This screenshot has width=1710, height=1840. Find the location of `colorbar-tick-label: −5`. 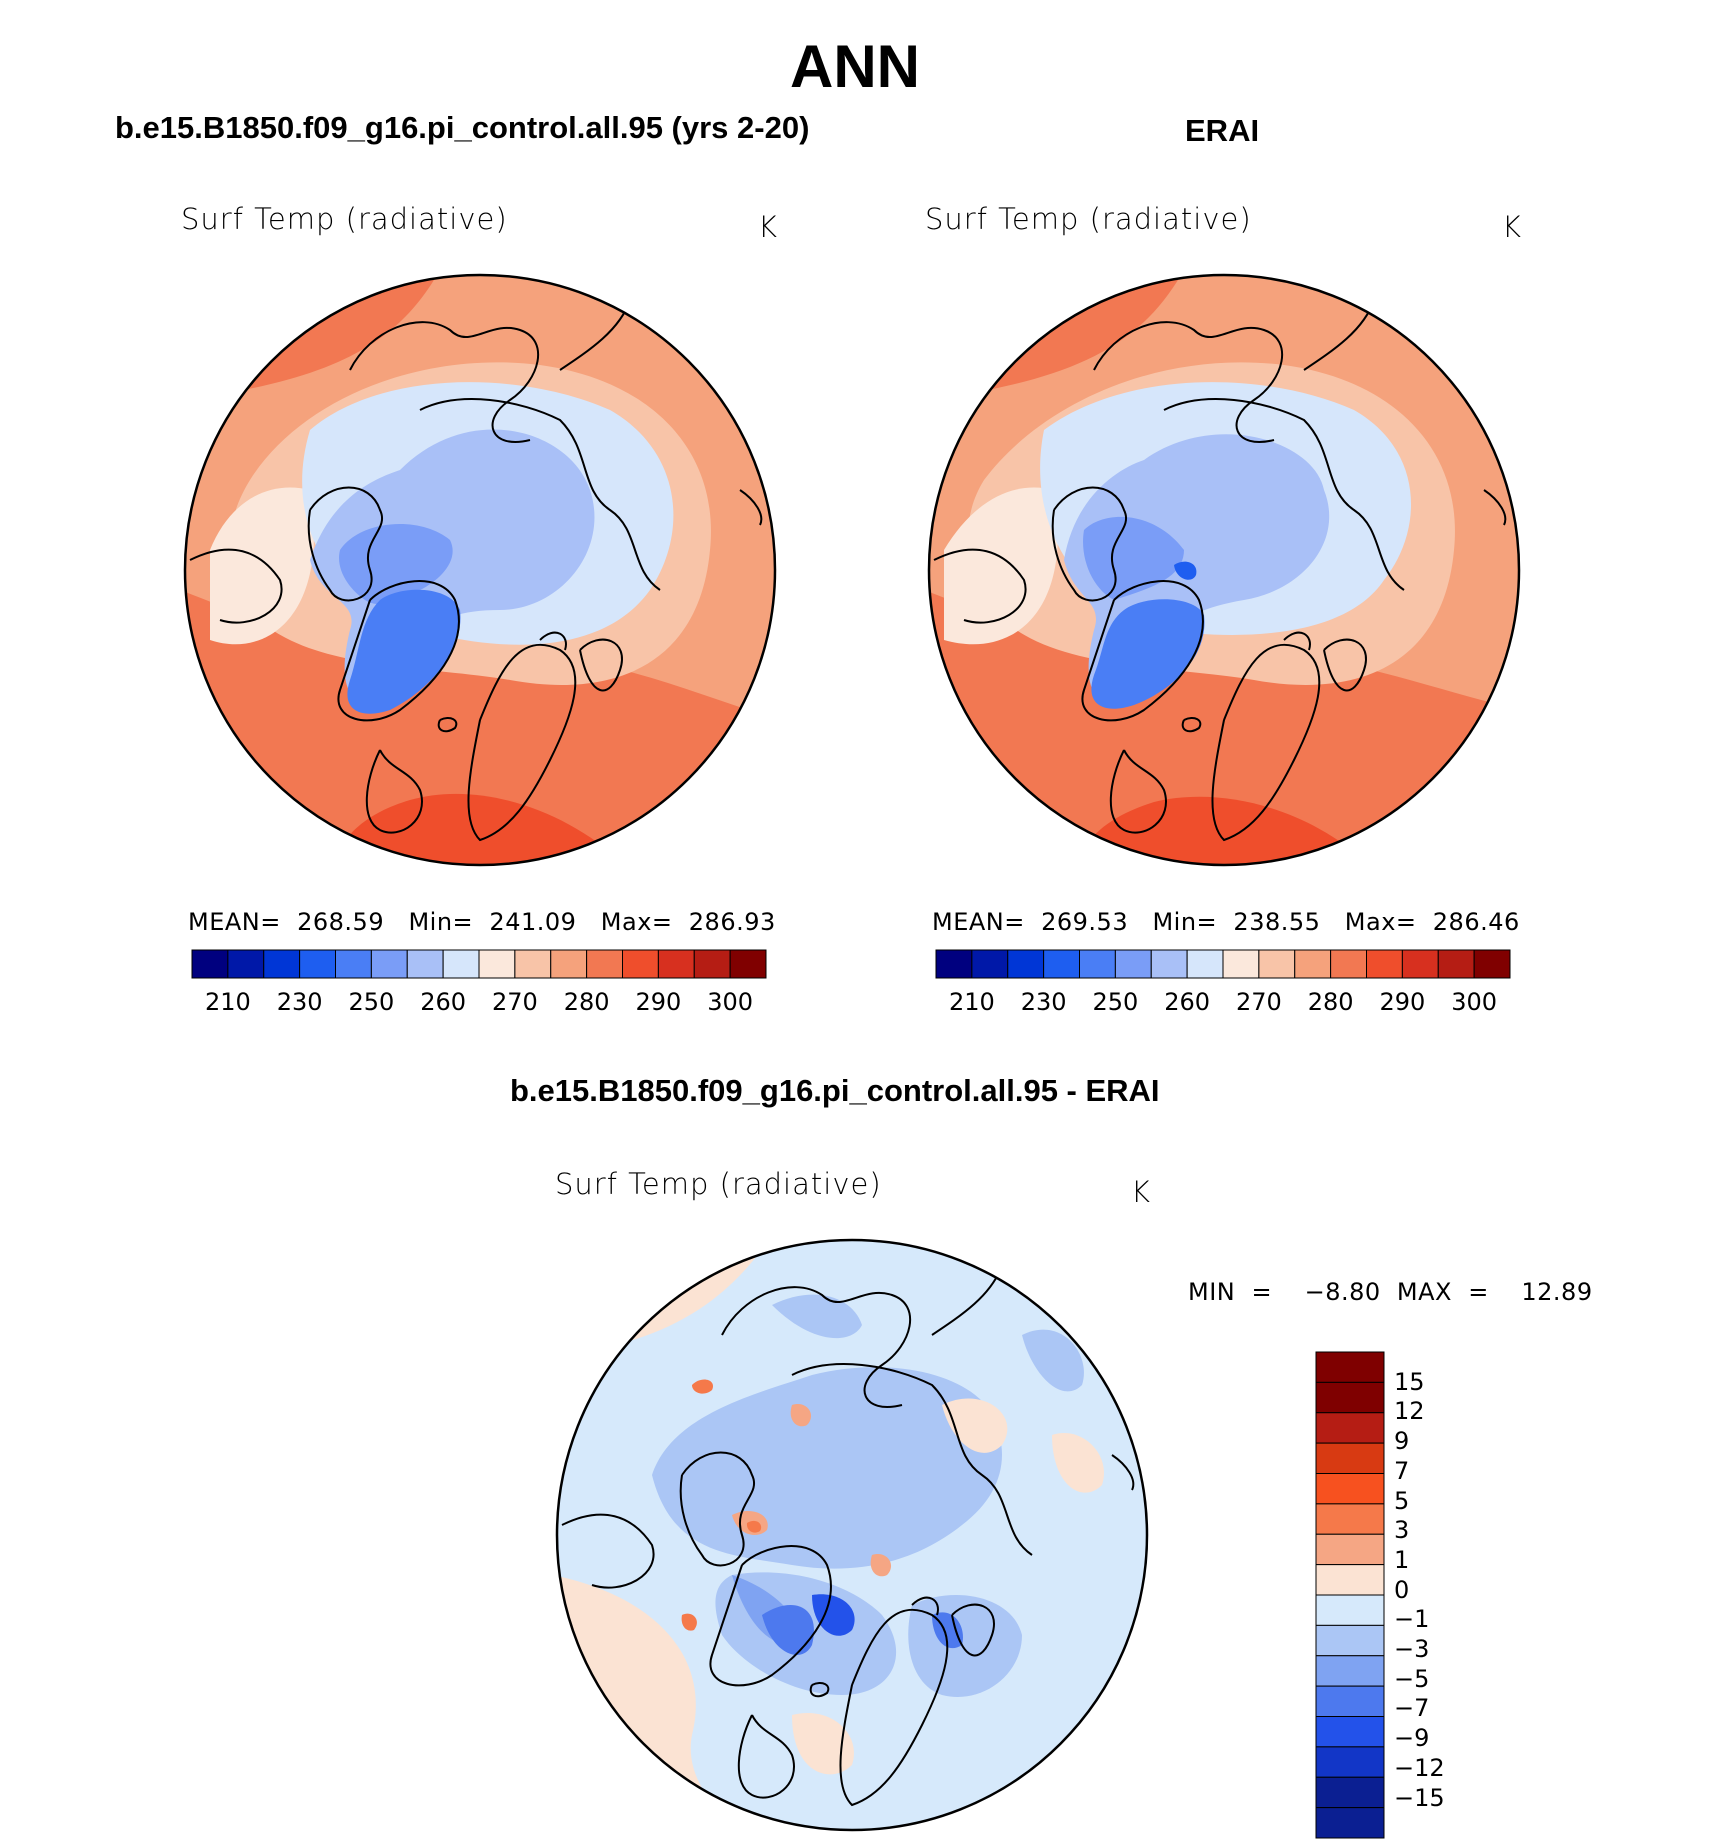

colorbar-tick-label: −5 is located at coordinates (1412, 1678).